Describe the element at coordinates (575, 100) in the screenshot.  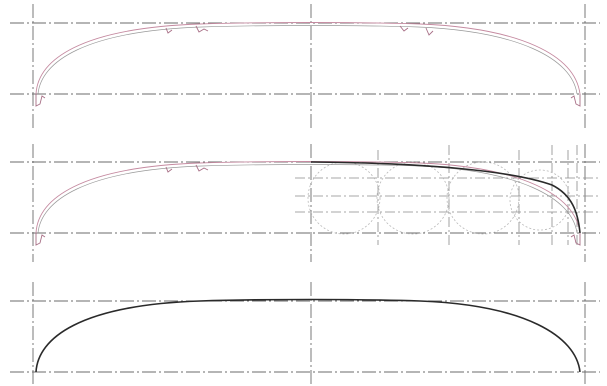
I see `trace-right-foot` at that location.